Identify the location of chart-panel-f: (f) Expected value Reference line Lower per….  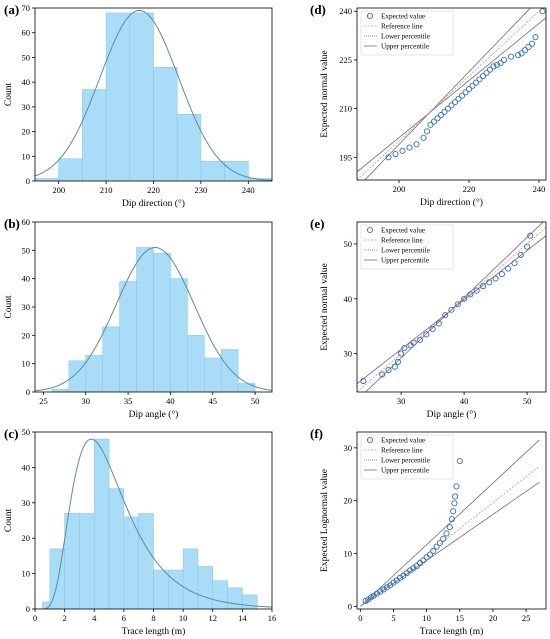
(428, 531).